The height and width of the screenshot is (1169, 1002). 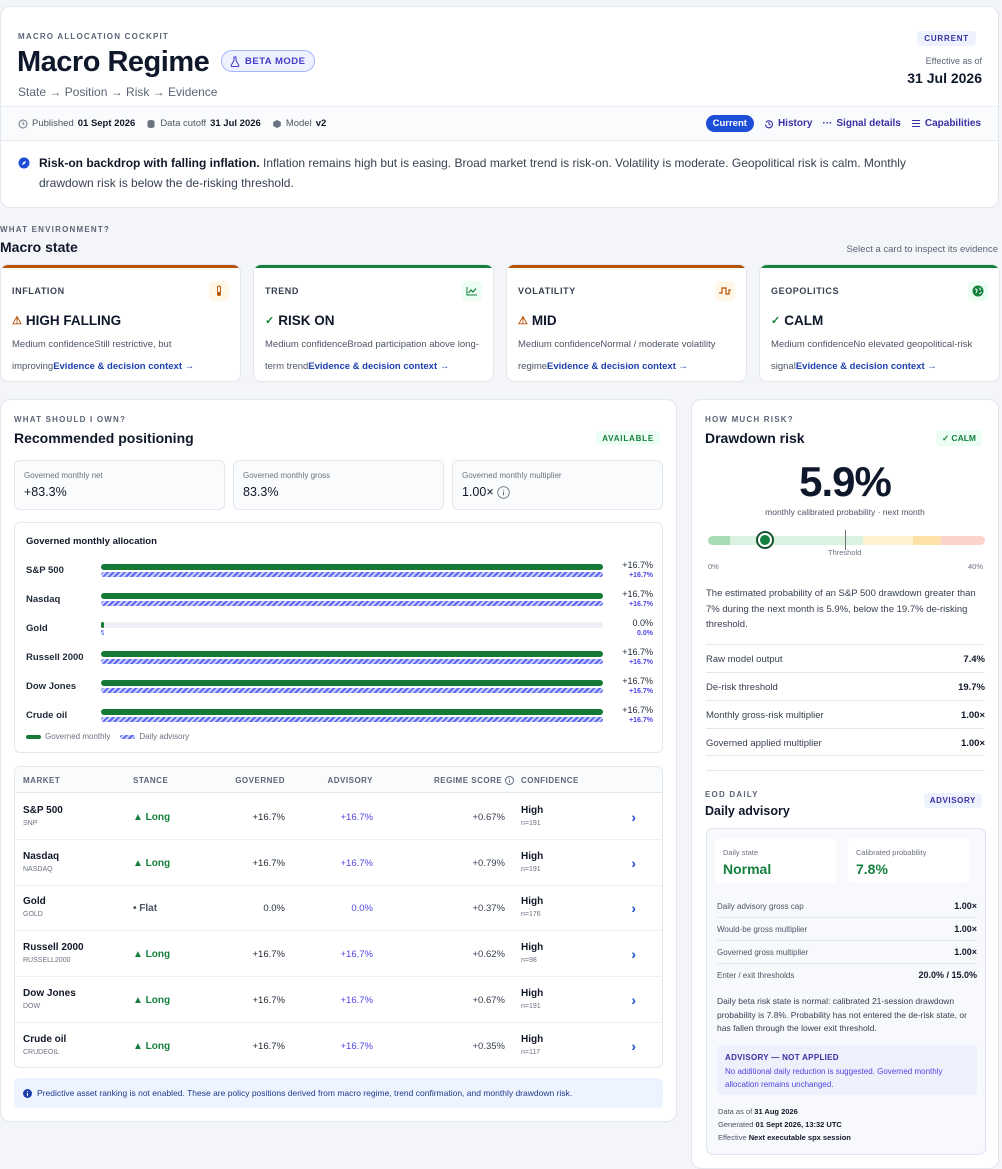 What do you see at coordinates (975, 566) in the screenshot?
I see `gauge-max-label: 40%` at bounding box center [975, 566].